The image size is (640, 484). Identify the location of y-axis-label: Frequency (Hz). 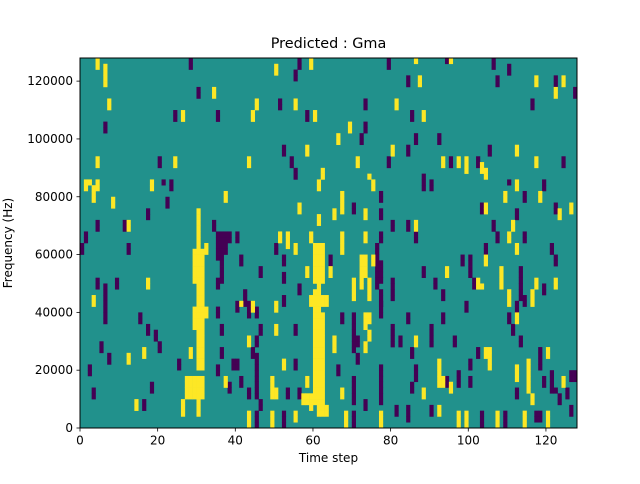
(8, 243).